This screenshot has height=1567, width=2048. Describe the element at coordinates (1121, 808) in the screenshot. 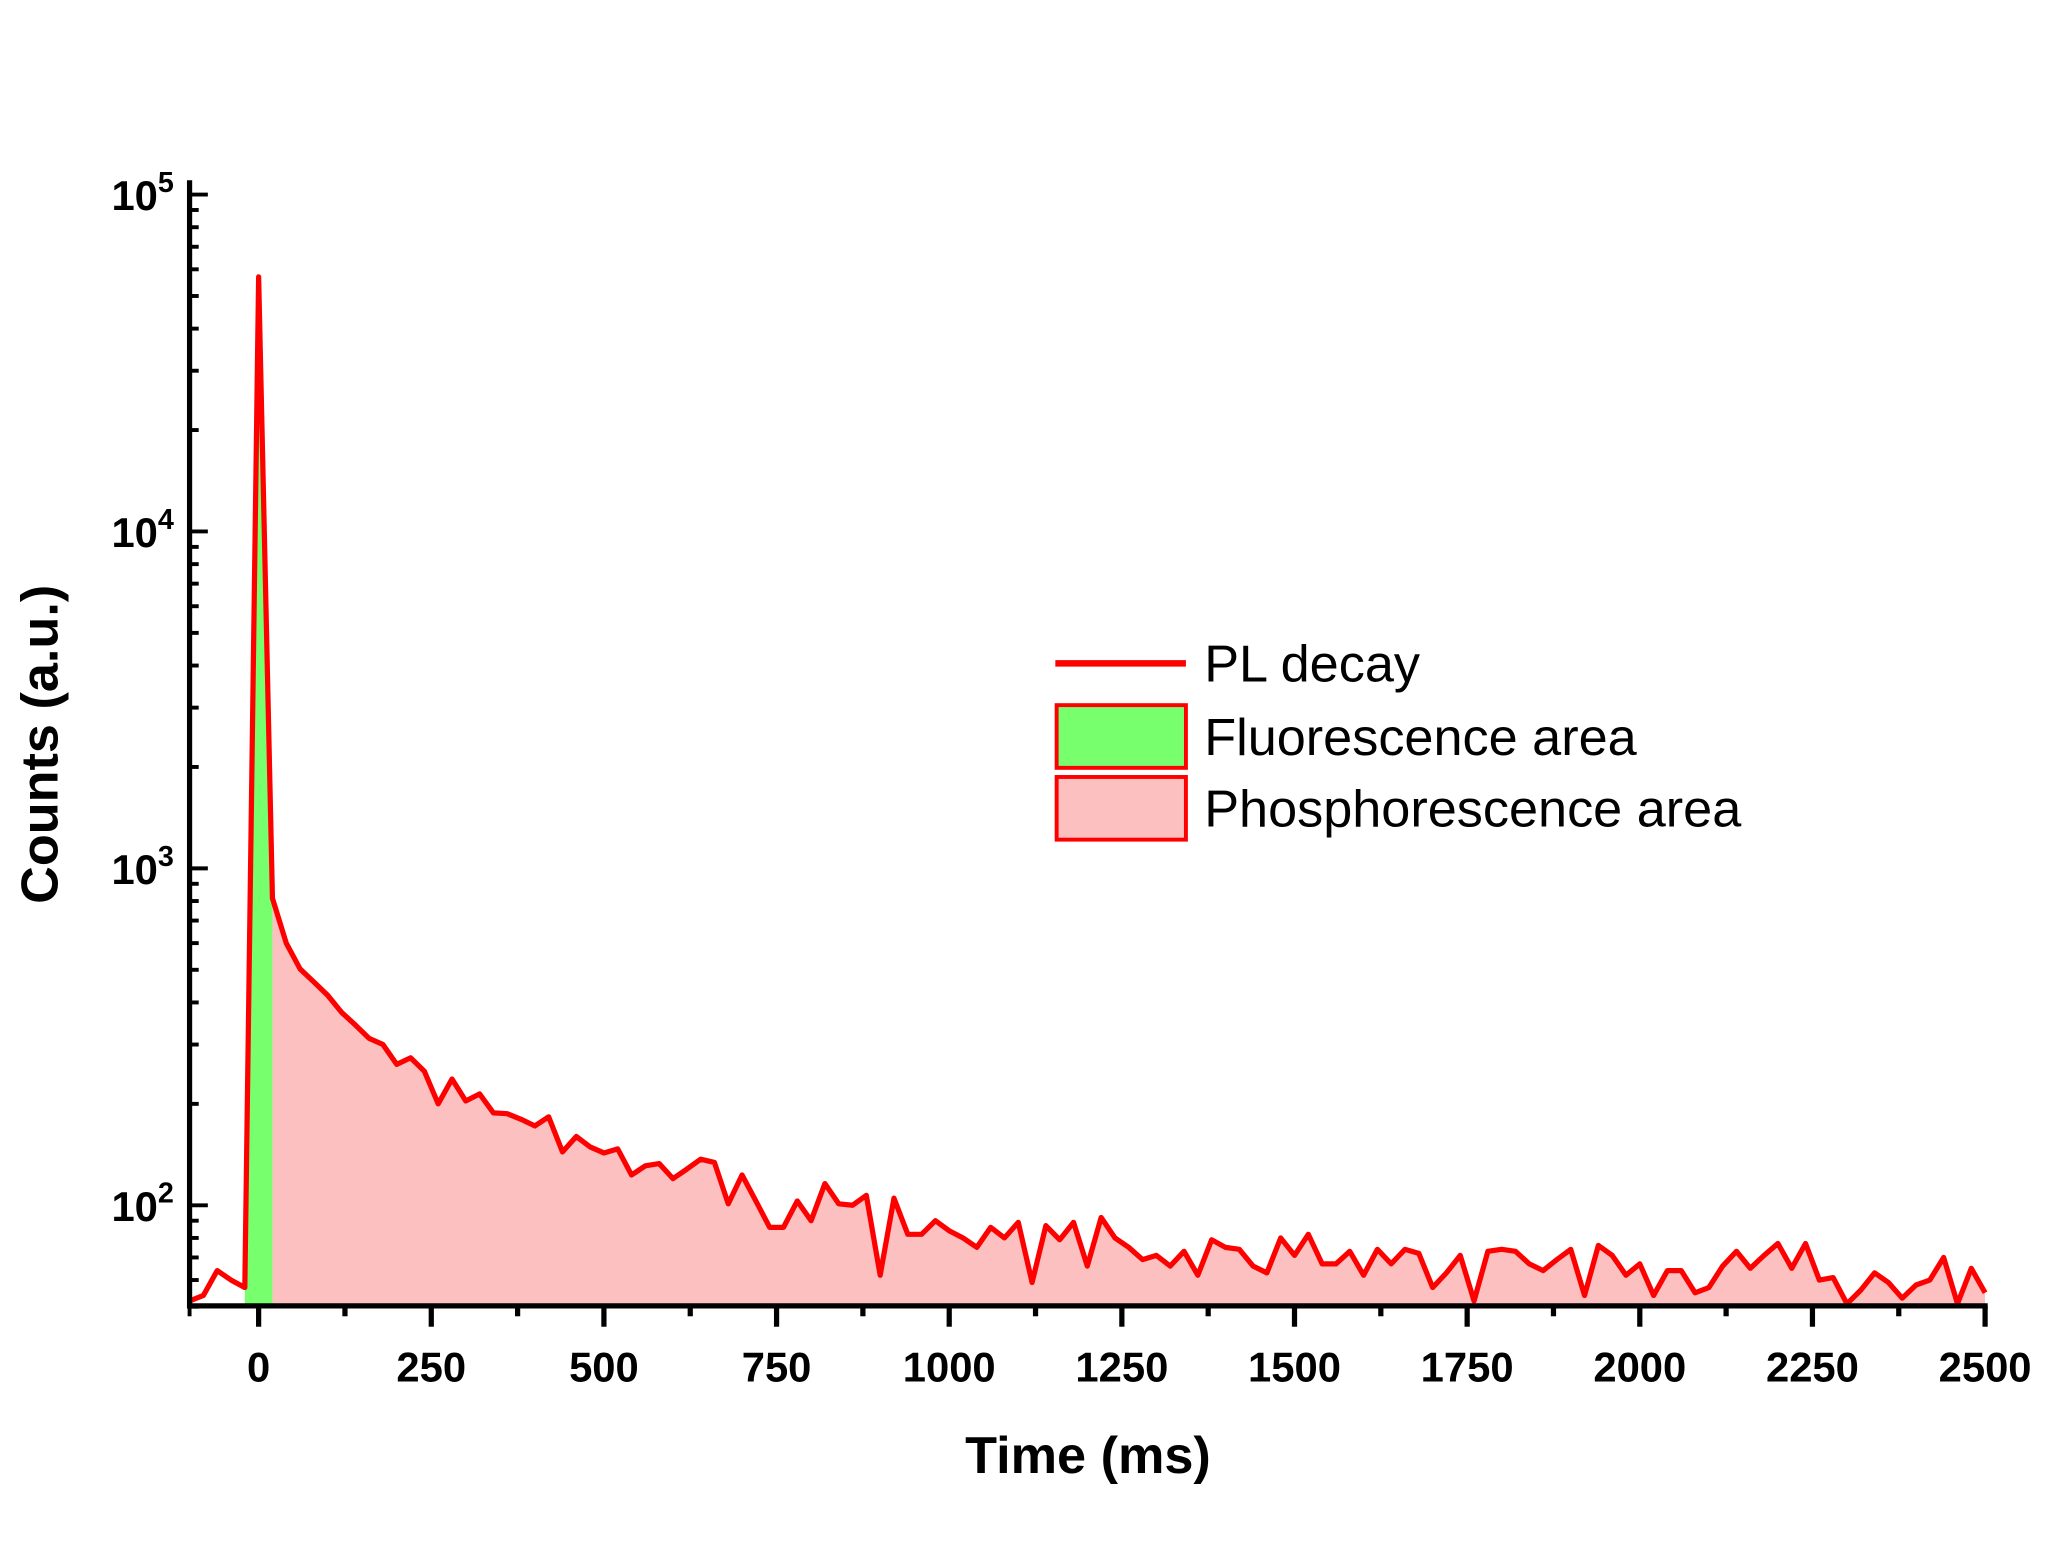

I see `legend-swatch-phosphorescence` at that location.